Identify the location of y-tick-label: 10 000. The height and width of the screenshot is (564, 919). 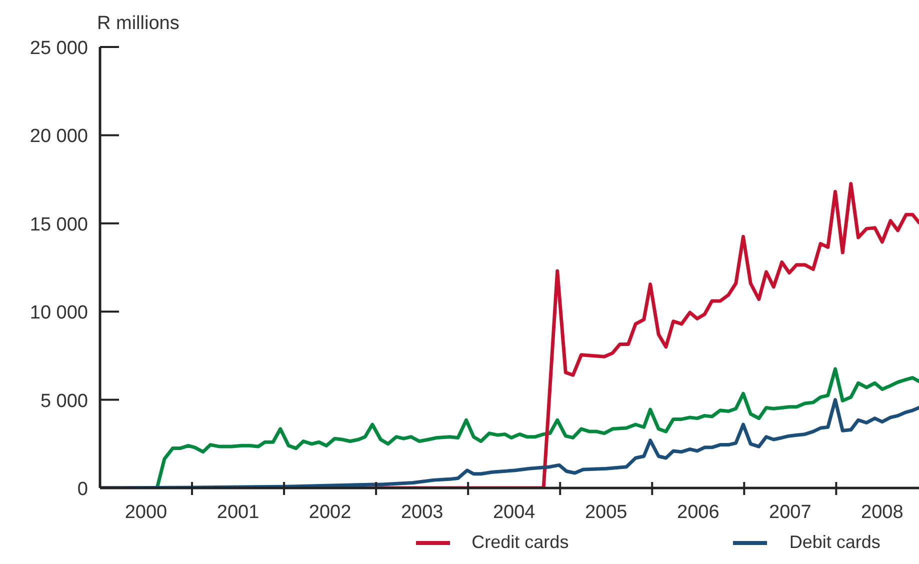
(59, 313).